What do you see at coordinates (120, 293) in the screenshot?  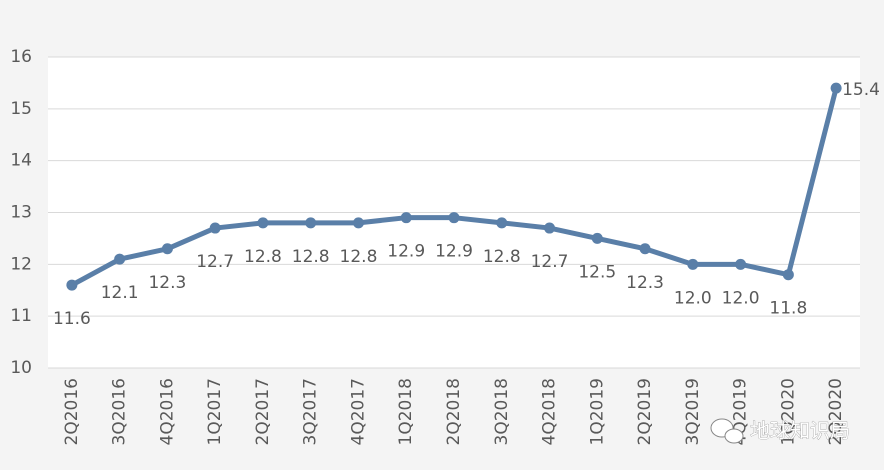 I see `data-label: 12.1` at bounding box center [120, 293].